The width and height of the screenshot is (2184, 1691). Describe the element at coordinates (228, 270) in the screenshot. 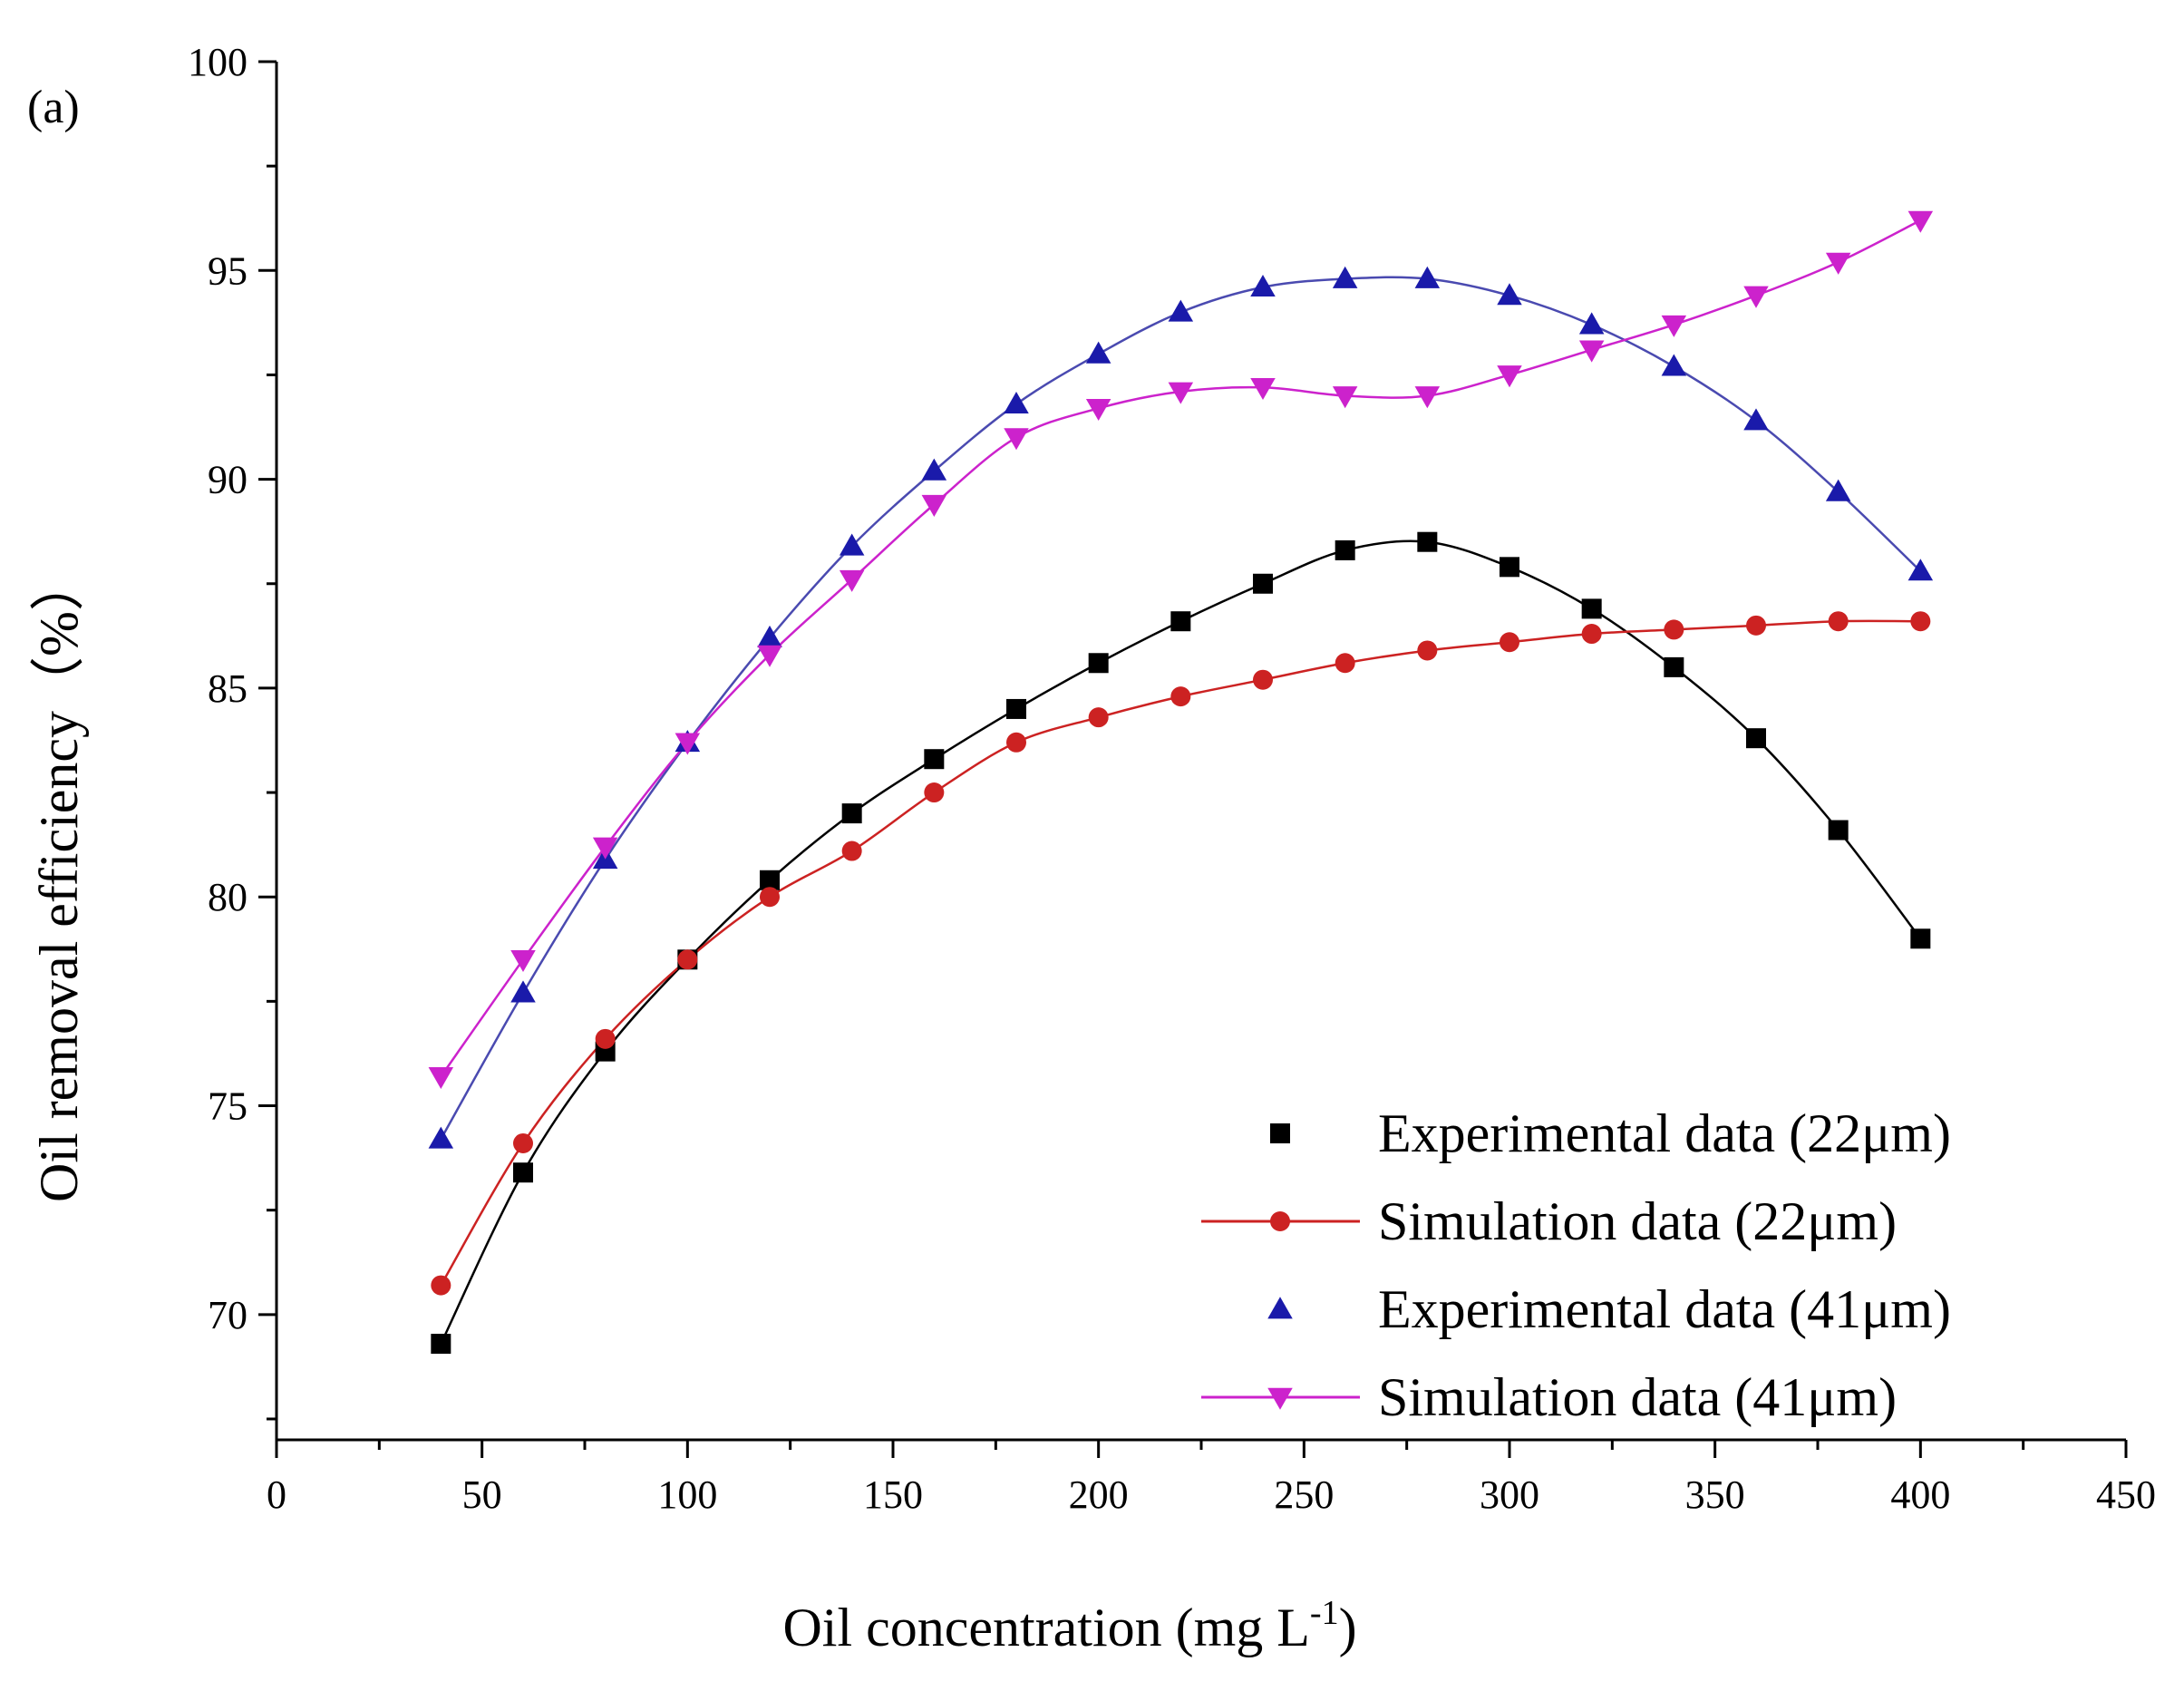

I see `y-tick-label: 95` at that location.